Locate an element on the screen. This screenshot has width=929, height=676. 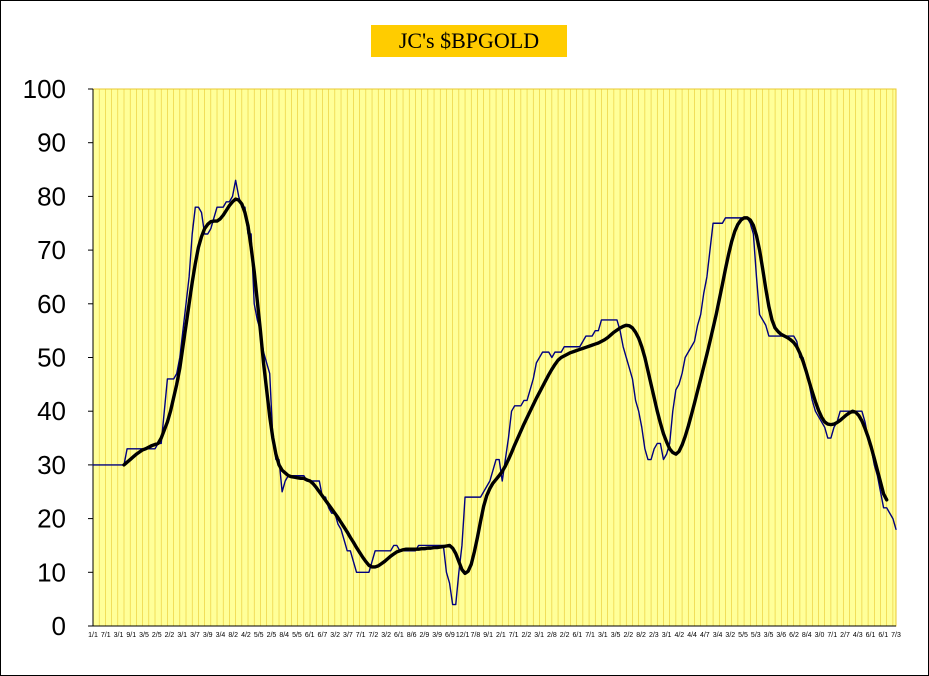
y-axis: 0 10 20 30 40 50 60 70 80 90 100 is located at coordinates (58, 357).